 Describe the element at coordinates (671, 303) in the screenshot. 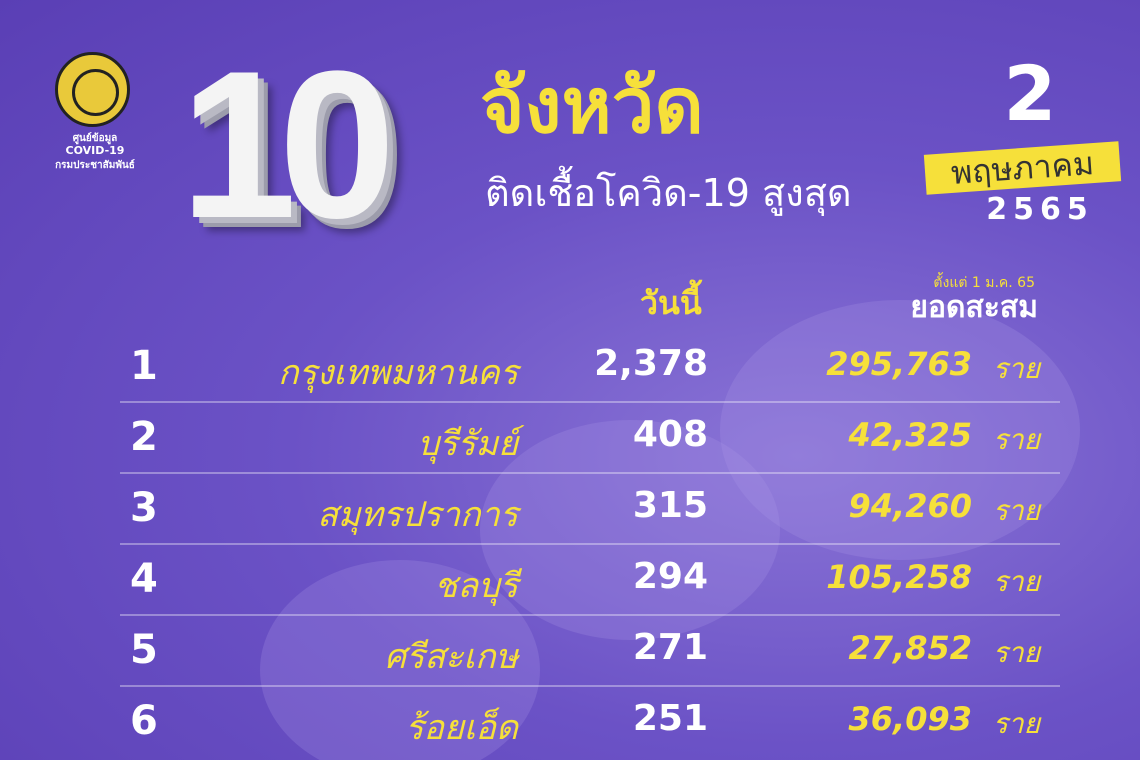

I see `header-today: วันนี้` at that location.